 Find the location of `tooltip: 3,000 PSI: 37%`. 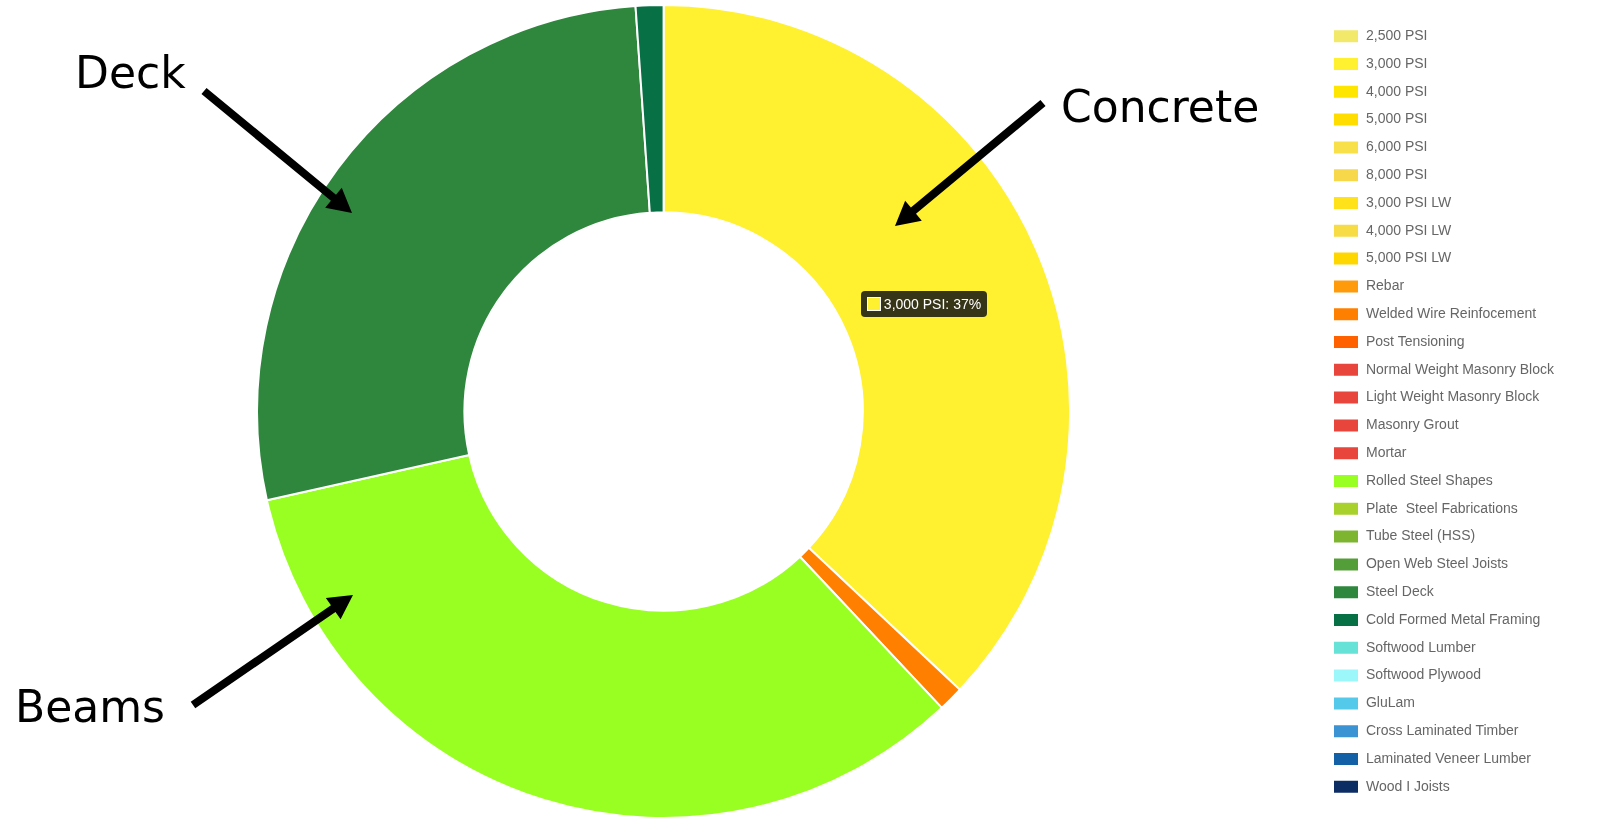

tooltip: 3,000 PSI: 37% is located at coordinates (924, 303).